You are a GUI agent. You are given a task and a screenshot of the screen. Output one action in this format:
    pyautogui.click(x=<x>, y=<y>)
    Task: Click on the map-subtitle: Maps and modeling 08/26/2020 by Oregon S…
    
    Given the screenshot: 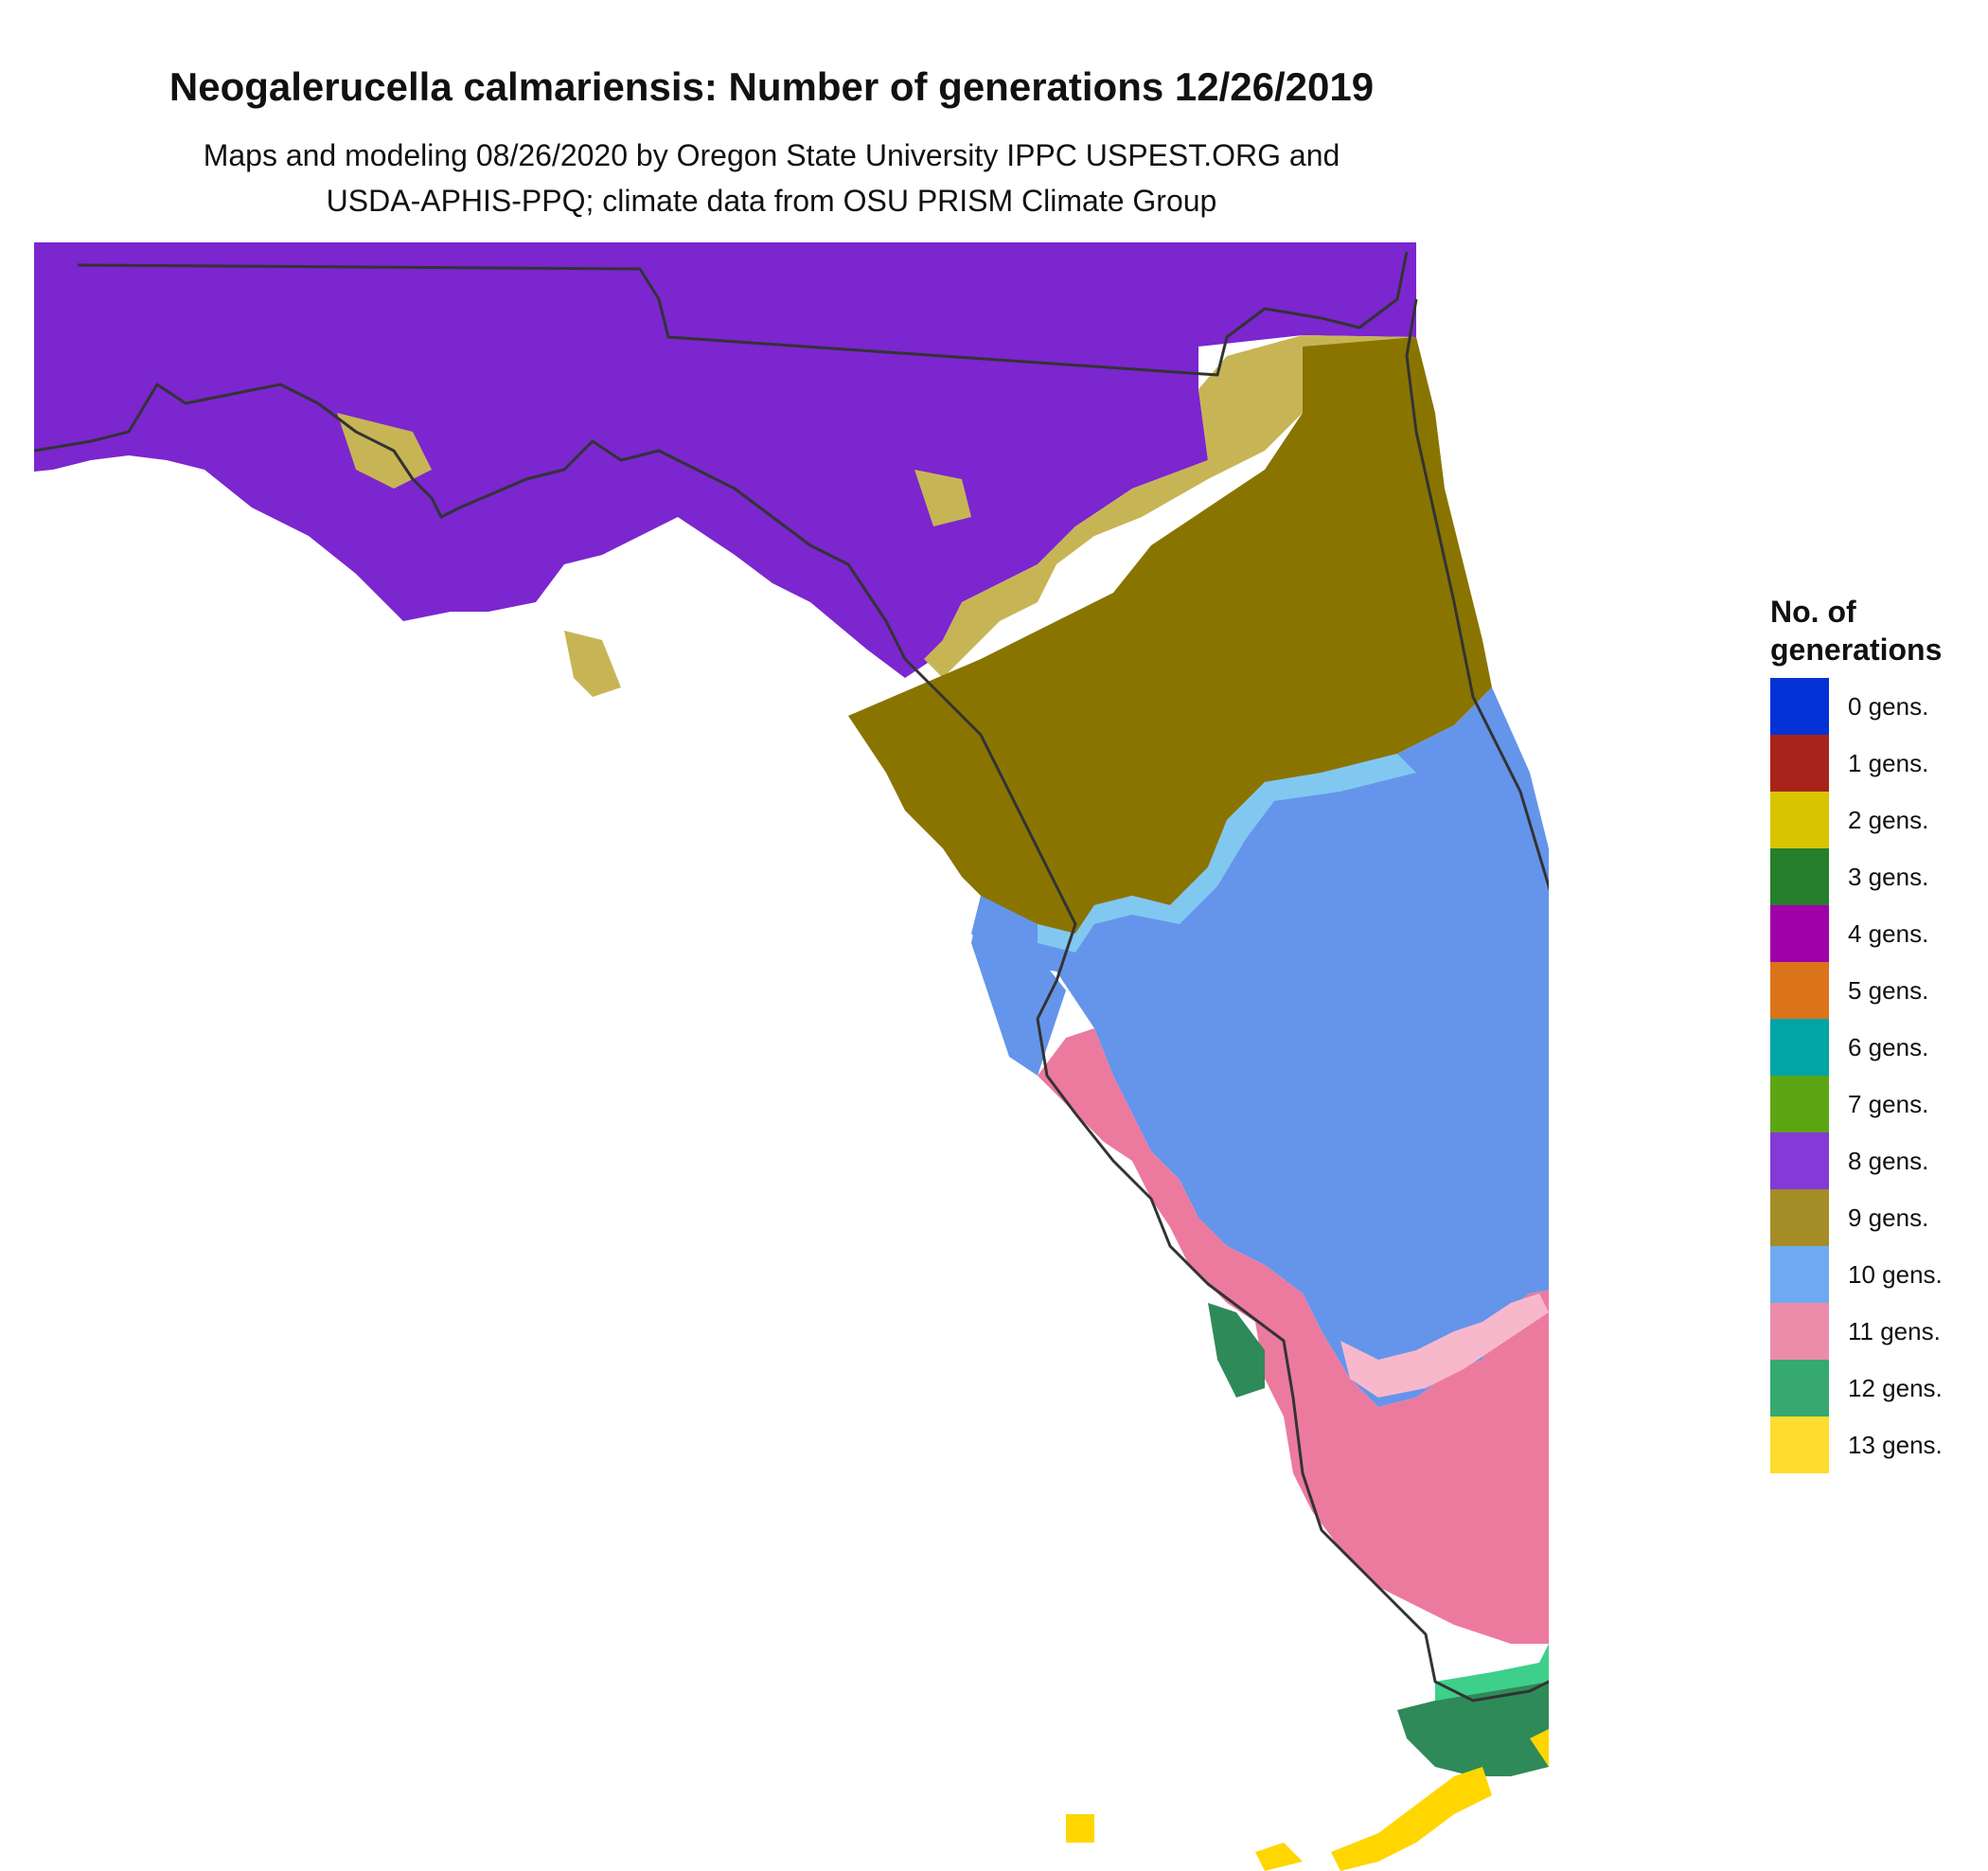 What is the action you would take?
    pyautogui.click(x=771, y=178)
    